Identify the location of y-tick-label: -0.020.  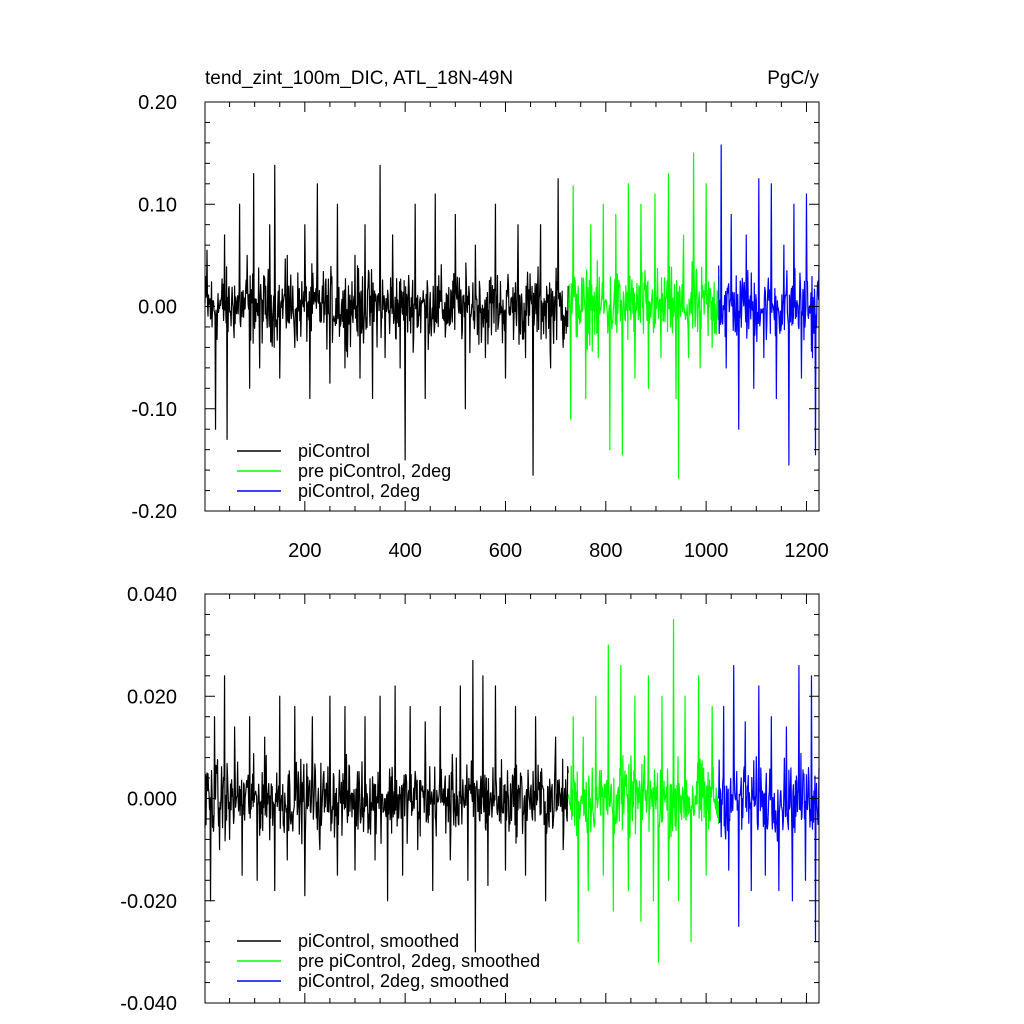
(148, 902).